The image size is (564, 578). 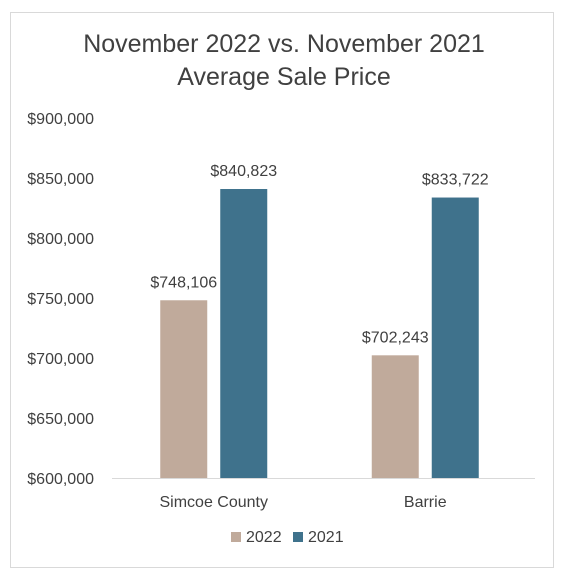 I want to click on legend-label-2022: 2022, so click(x=264, y=537).